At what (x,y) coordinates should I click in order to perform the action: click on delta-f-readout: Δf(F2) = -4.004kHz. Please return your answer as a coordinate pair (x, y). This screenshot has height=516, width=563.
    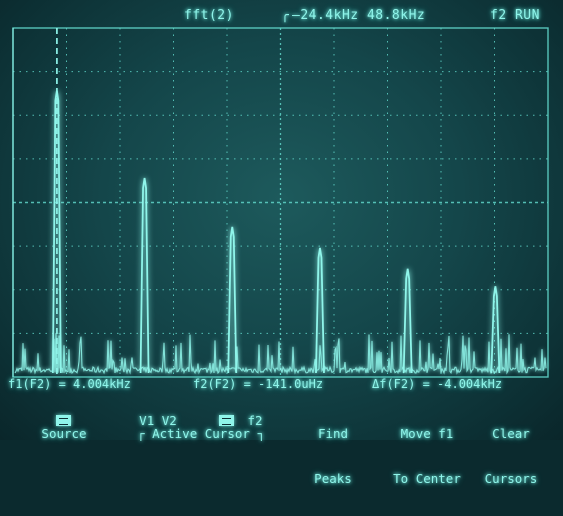
    Looking at the image, I should click on (437, 384).